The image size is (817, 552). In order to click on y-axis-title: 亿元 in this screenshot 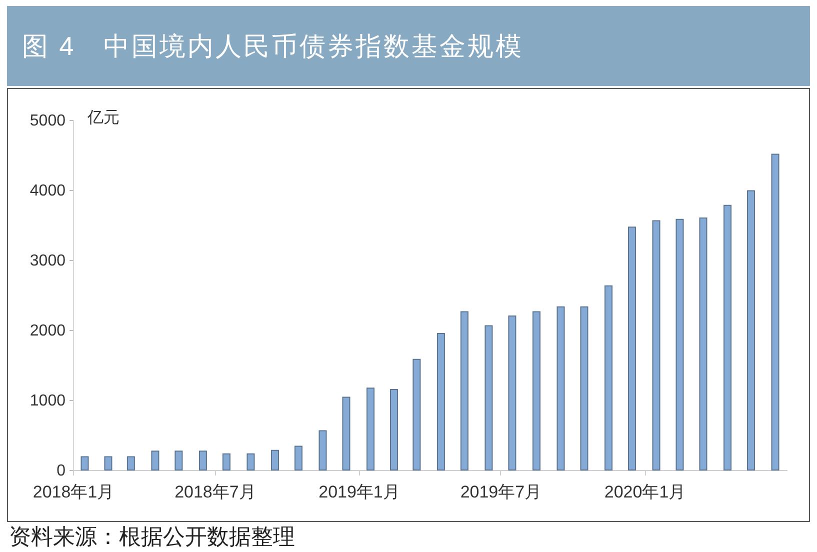, I will do `click(103, 118)`.